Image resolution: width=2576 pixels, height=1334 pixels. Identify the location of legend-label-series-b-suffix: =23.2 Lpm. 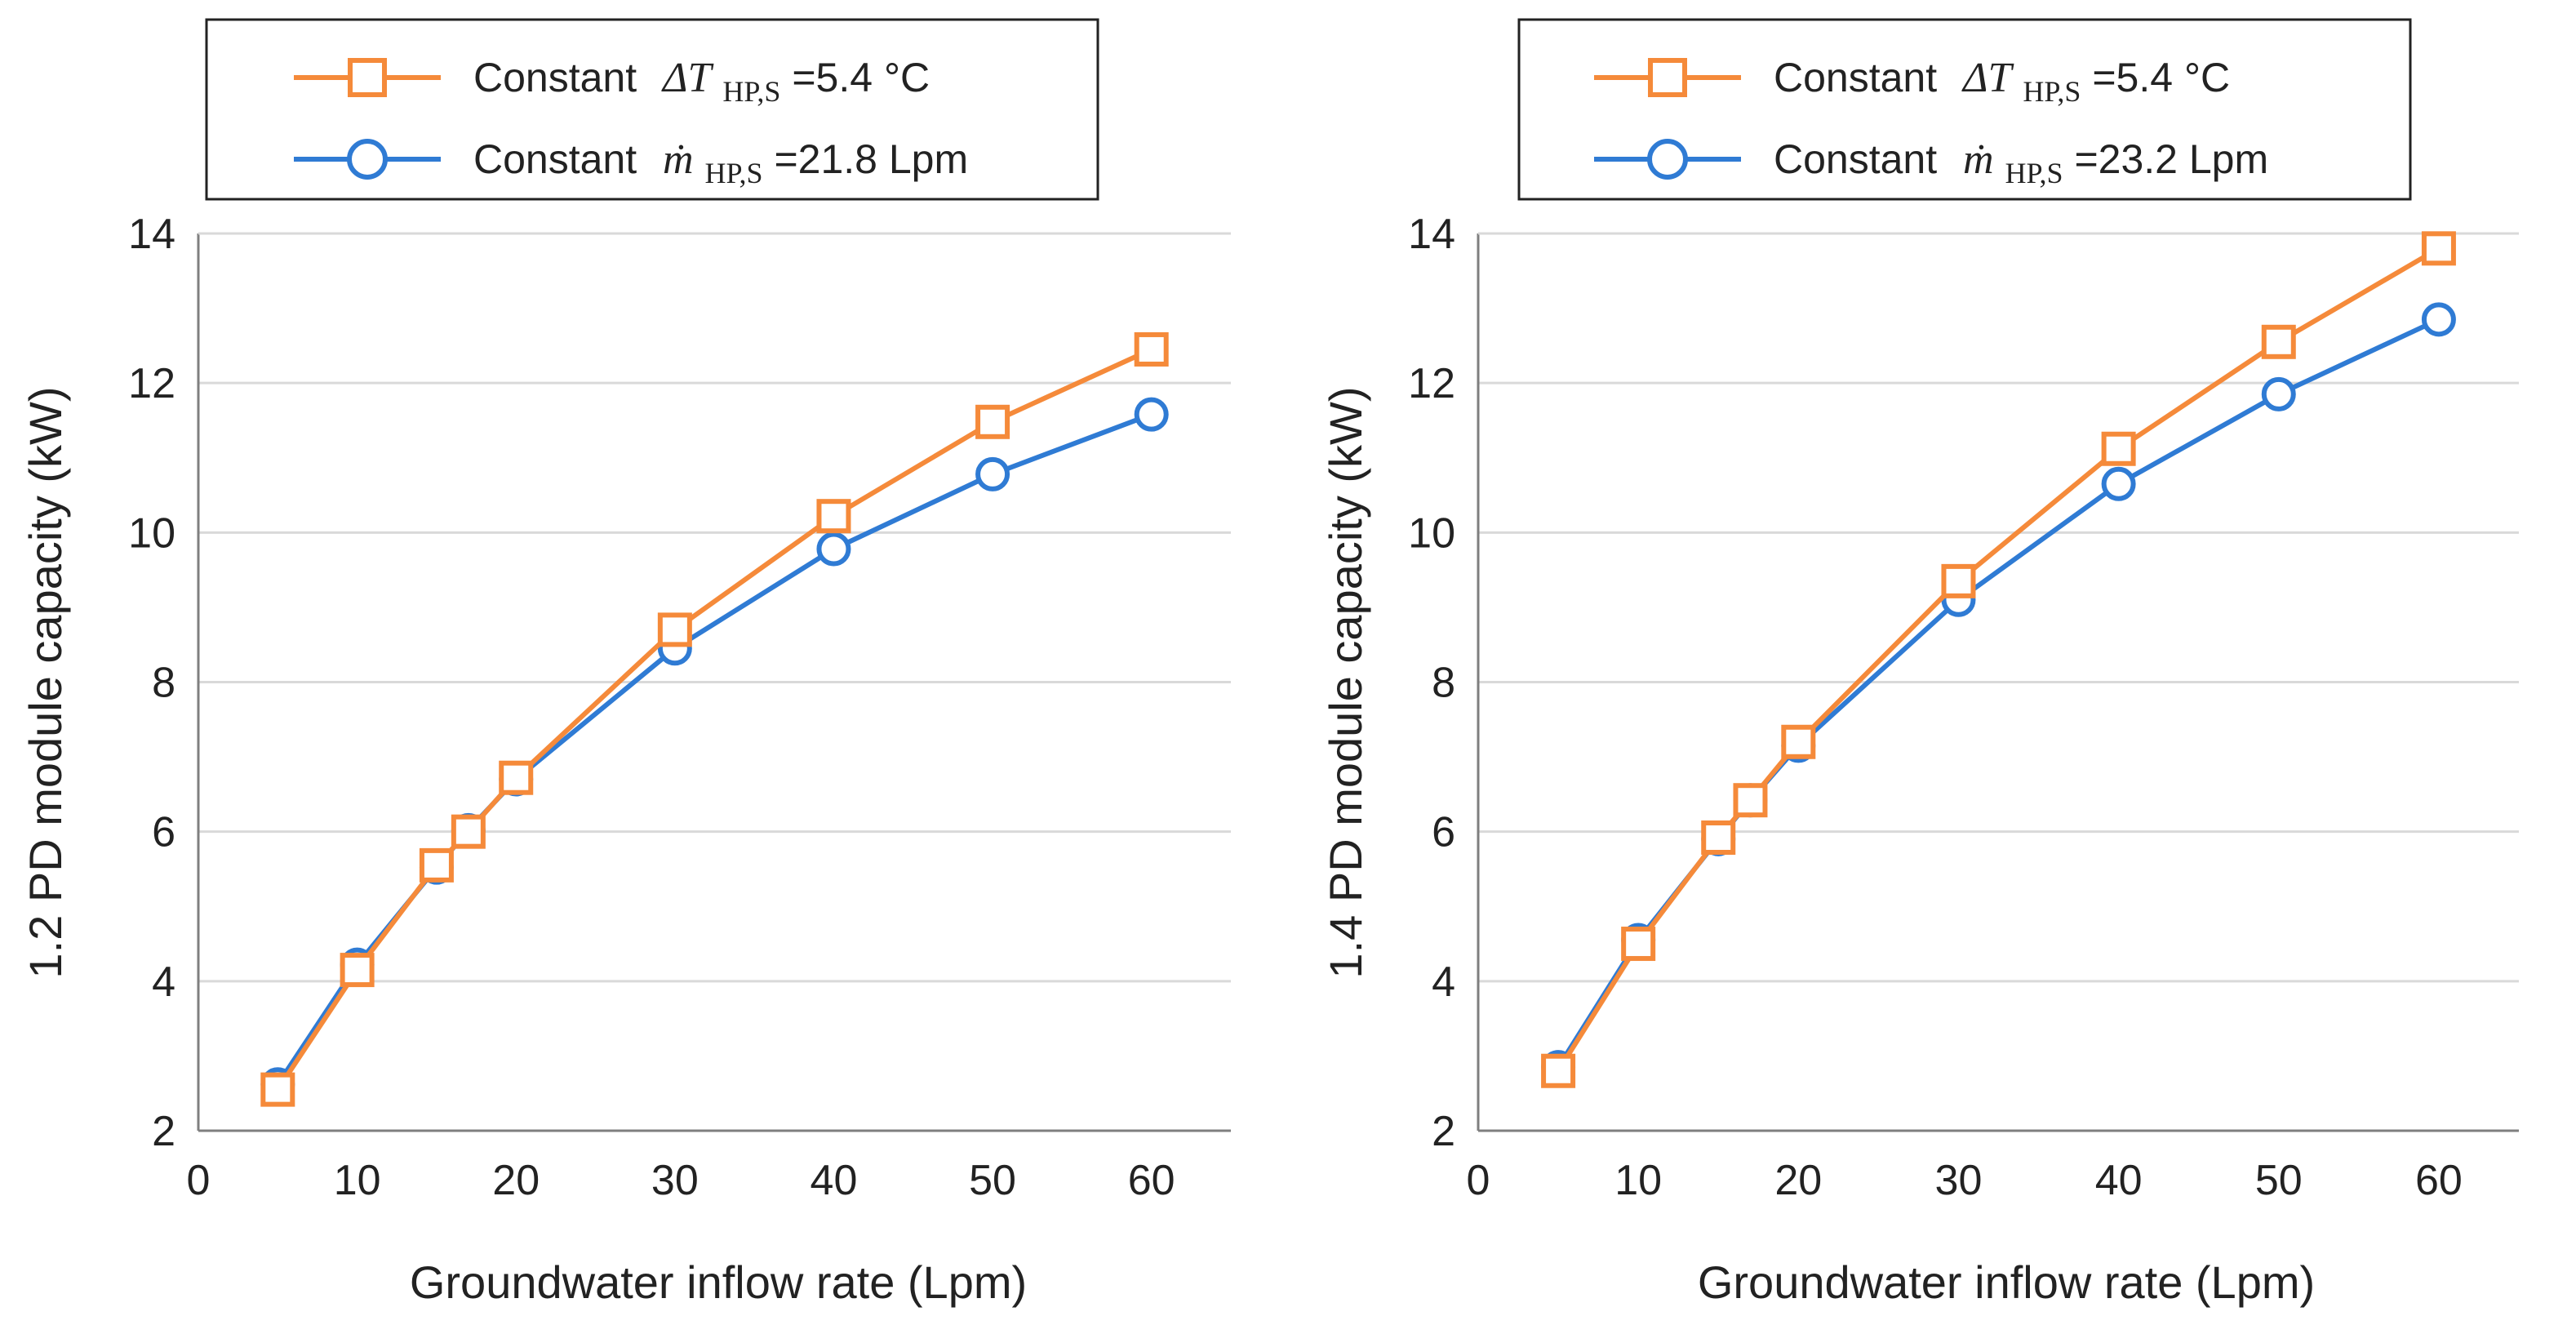
(2171, 159).